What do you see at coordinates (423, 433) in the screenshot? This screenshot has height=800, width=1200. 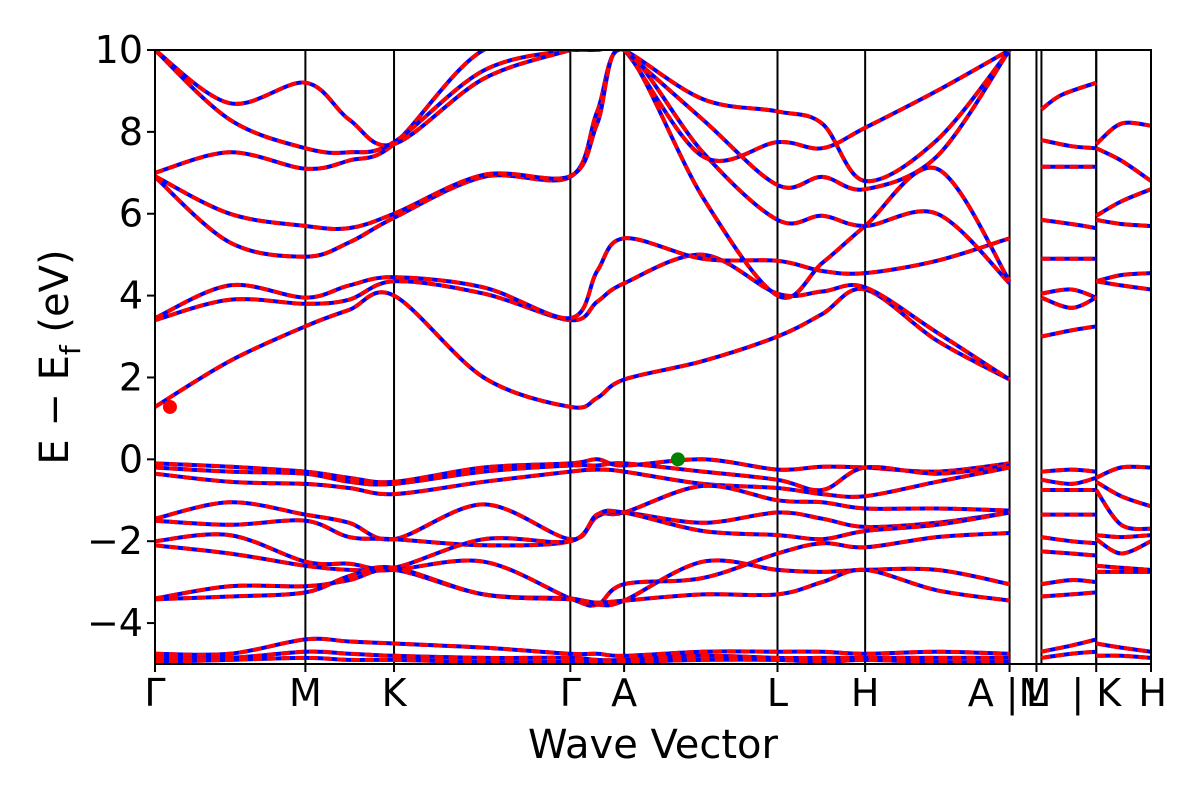 I see `extremum-markers` at bounding box center [423, 433].